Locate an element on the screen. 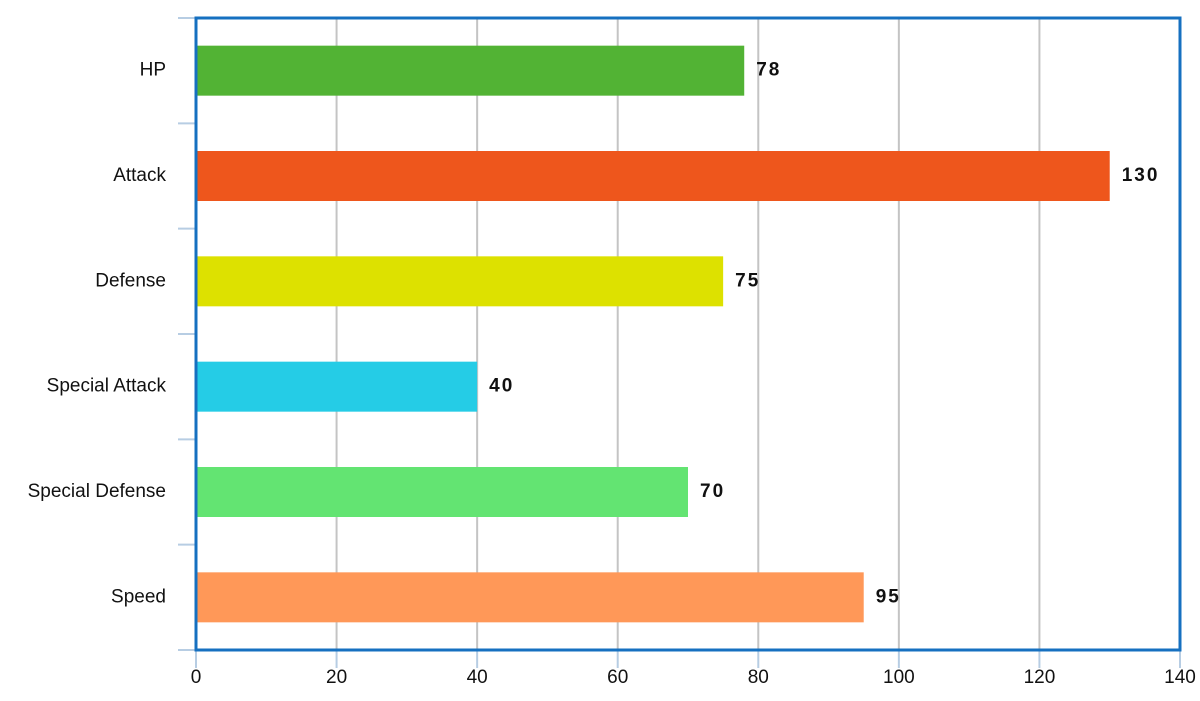 The image size is (1200, 701). value-label: 70 is located at coordinates (712, 491).